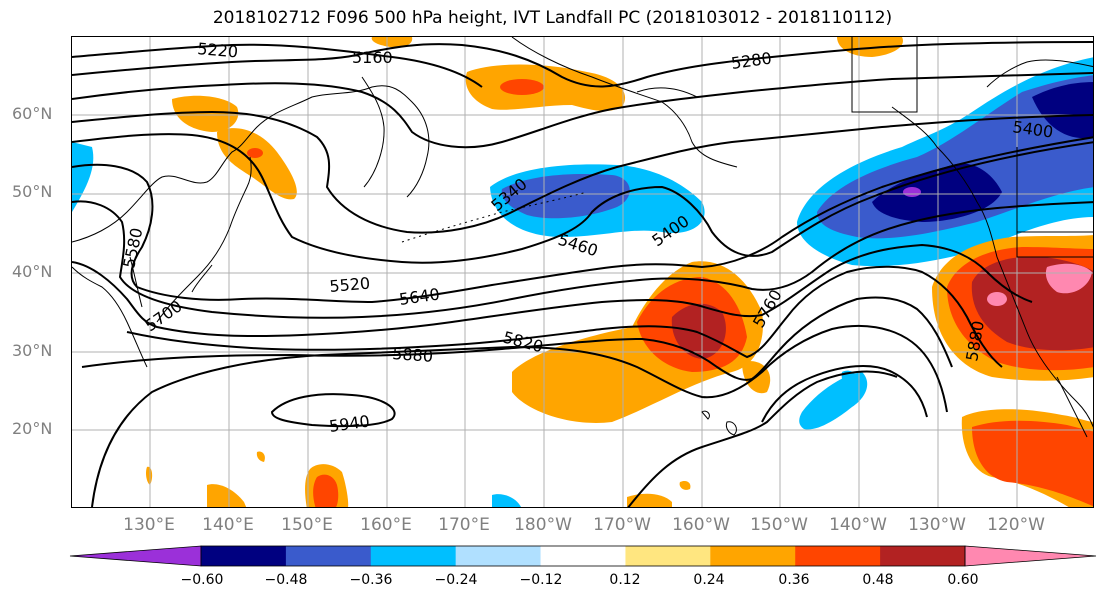 The image size is (1105, 601). Describe the element at coordinates (286, 580) in the screenshot. I see `colorbar-tick-label: −0.48` at that location.